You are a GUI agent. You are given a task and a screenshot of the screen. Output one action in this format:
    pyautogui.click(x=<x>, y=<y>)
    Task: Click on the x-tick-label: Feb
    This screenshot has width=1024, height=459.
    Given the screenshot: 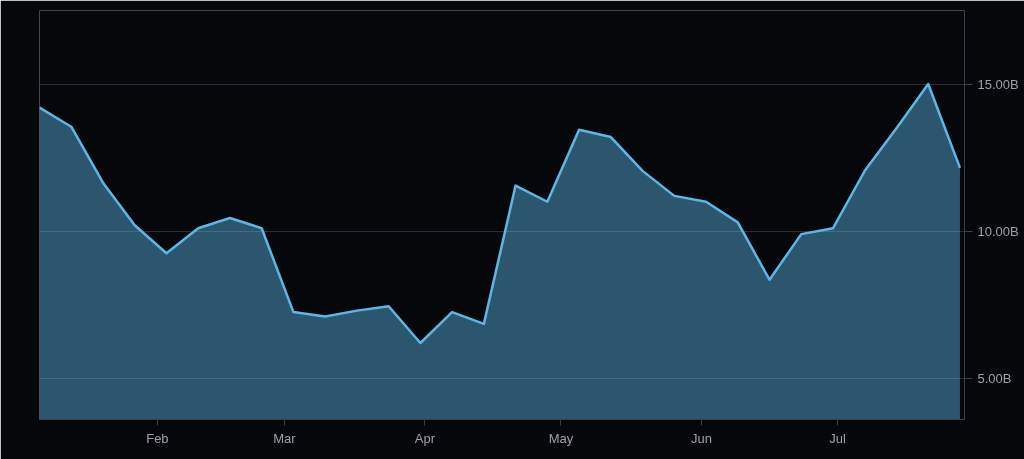 What is the action you would take?
    pyautogui.click(x=157, y=438)
    